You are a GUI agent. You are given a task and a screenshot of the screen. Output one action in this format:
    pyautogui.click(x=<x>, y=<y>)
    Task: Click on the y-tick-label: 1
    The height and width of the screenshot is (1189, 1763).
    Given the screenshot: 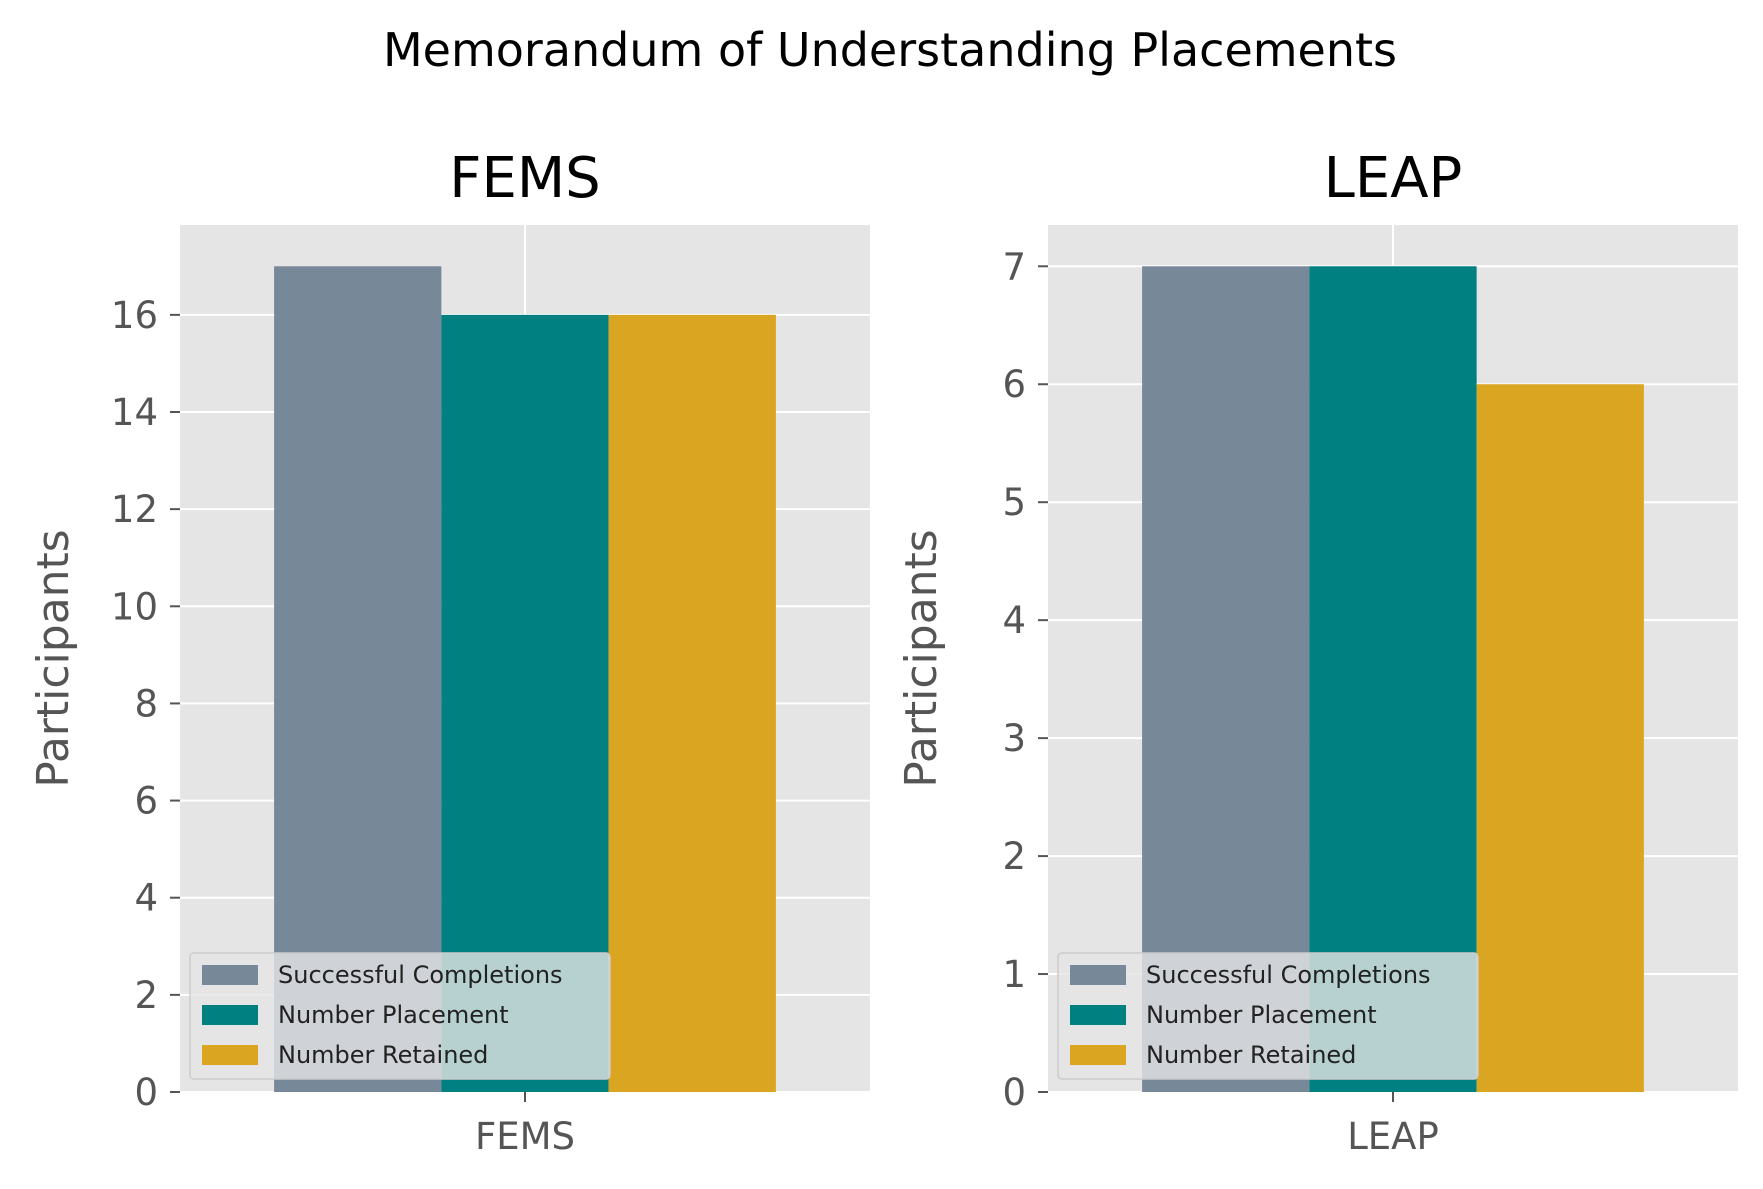 What is the action you would take?
    pyautogui.click(x=1014, y=974)
    